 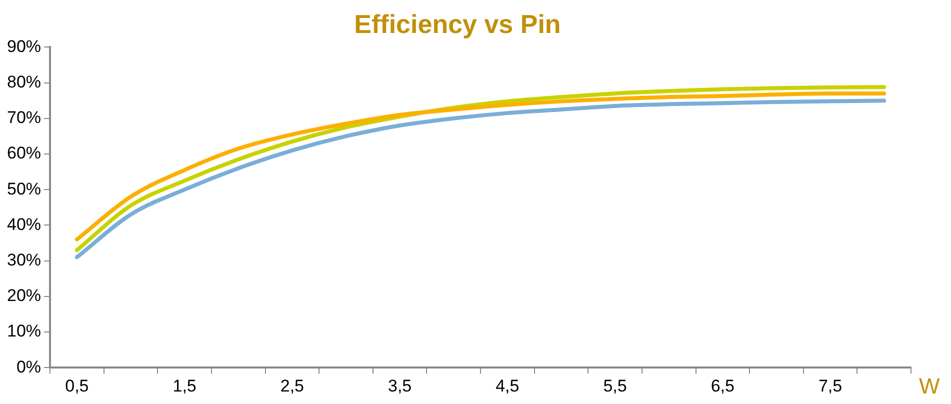 What do you see at coordinates (24, 46) in the screenshot?
I see `y-tick-label: 90%` at bounding box center [24, 46].